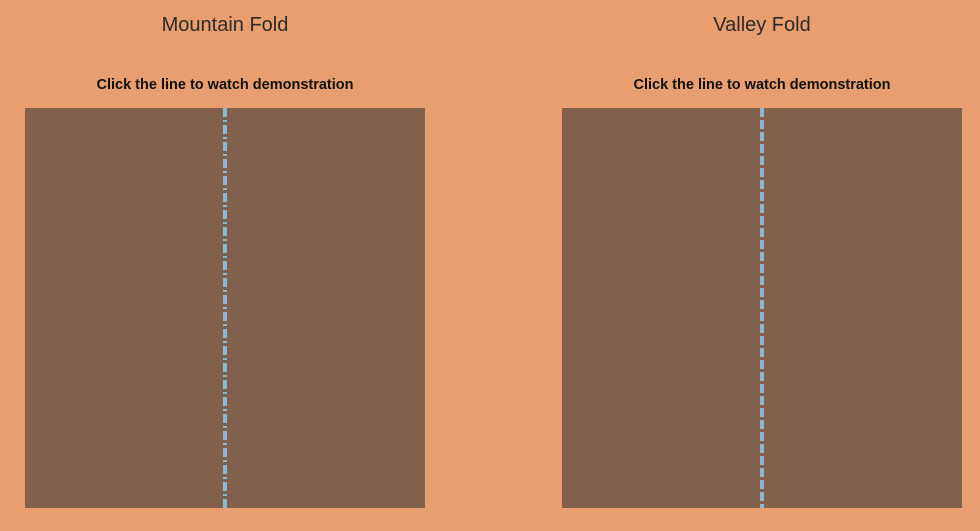  Describe the element at coordinates (762, 25) in the screenshot. I see `valley-fold-title: Valley Fold` at that location.